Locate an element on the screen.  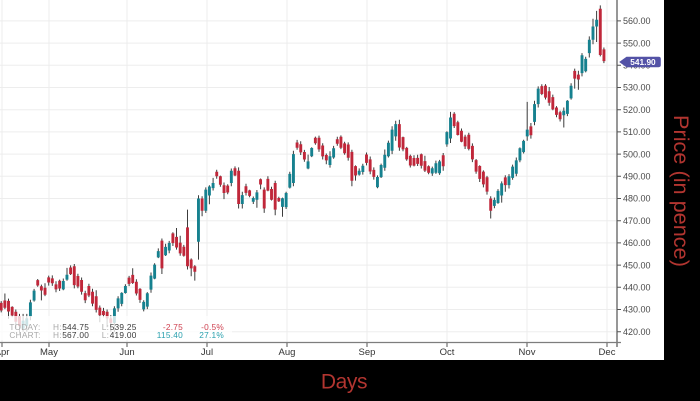
svg-text: Oct is located at coordinates (447, 352).